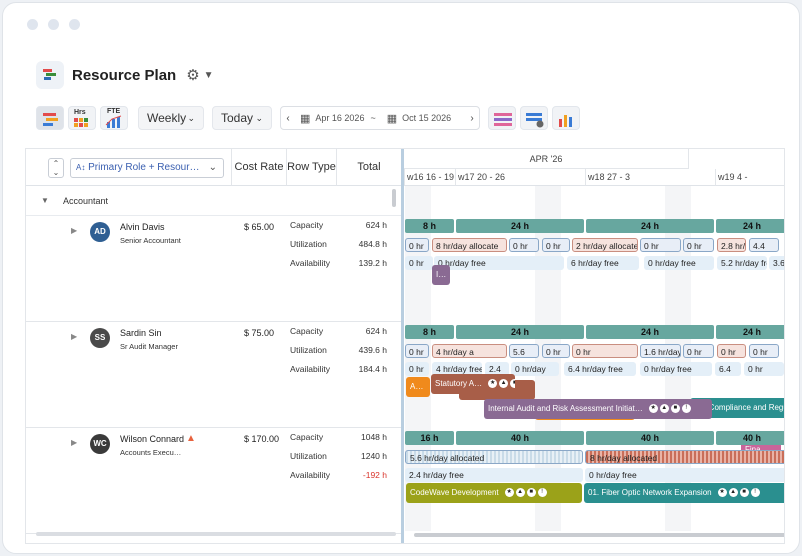 The image size is (802, 556). Describe the element at coordinates (469, 245) in the screenshot. I see `utilization-bar: 8 hr/day allocate` at that location.